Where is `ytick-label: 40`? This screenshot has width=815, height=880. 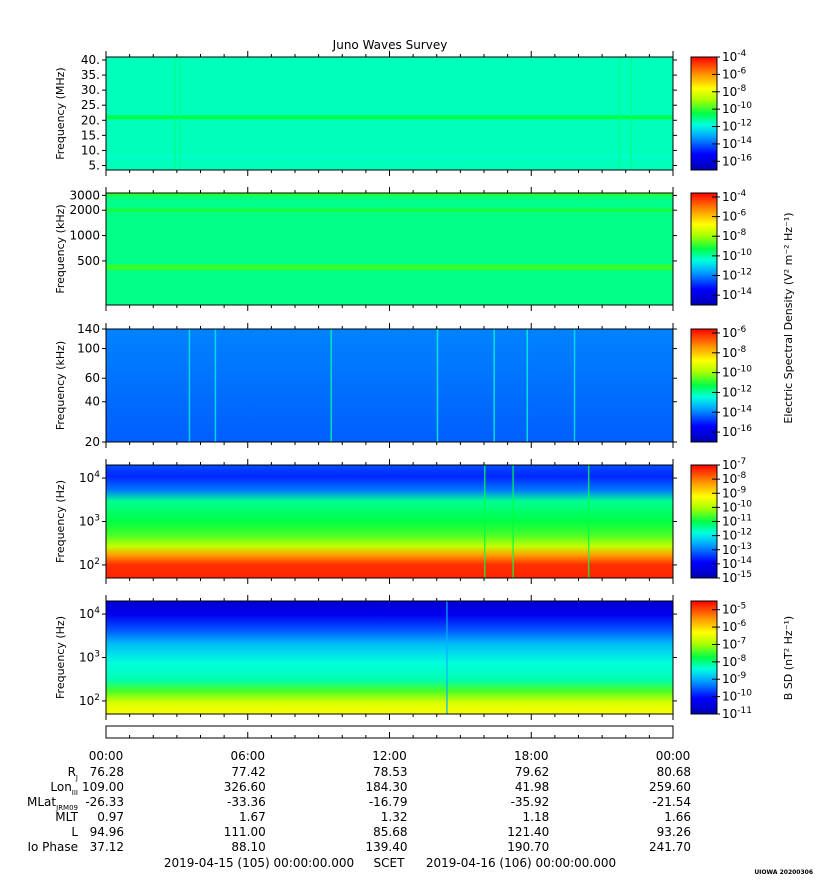 ytick-label: 40 is located at coordinates (92, 402).